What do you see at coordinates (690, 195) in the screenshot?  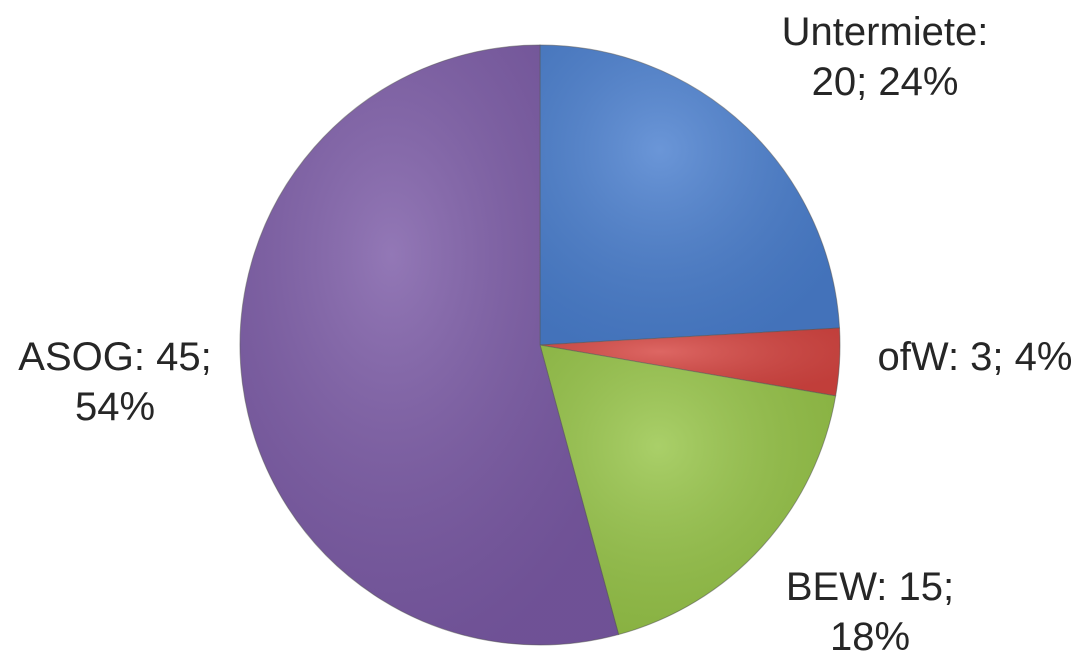 I see `pie-slice-shading-untermiete` at bounding box center [690, 195].